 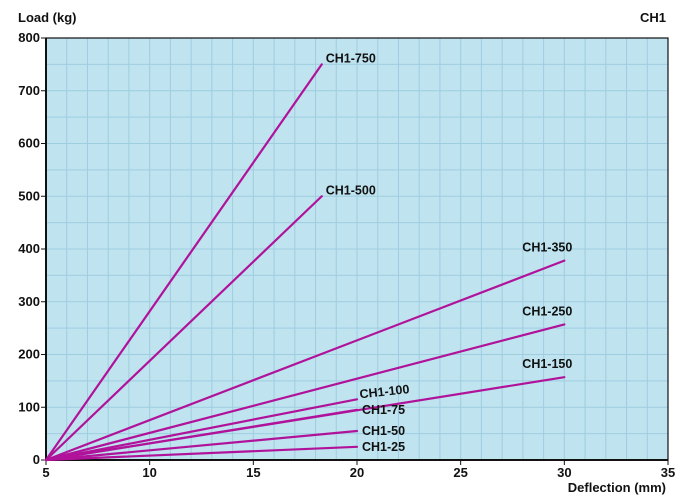 What do you see at coordinates (460, 472) in the screenshot?
I see `x-tick-label: 25` at bounding box center [460, 472].